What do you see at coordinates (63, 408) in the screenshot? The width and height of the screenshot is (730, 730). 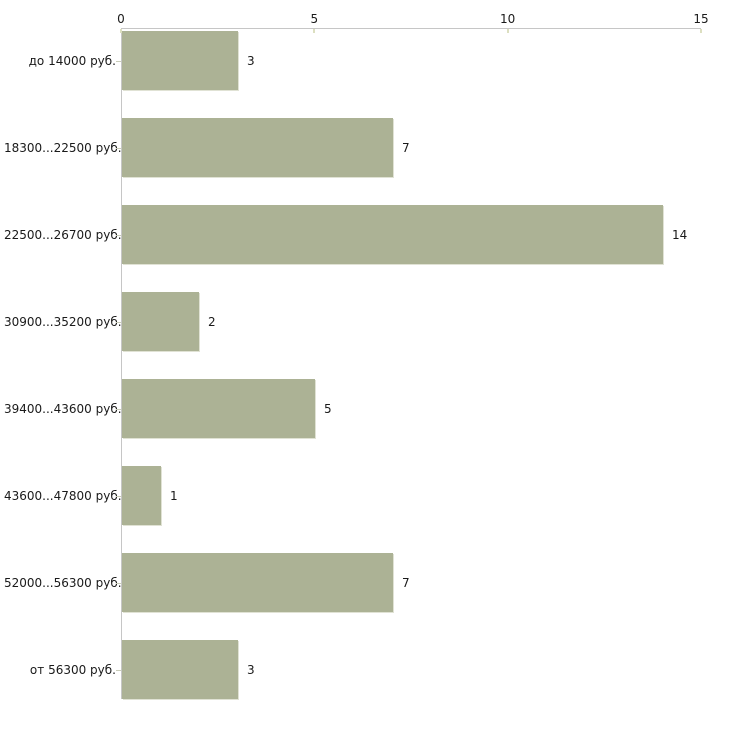 I see `category-label: 39400...43600 руб.` at bounding box center [63, 408].